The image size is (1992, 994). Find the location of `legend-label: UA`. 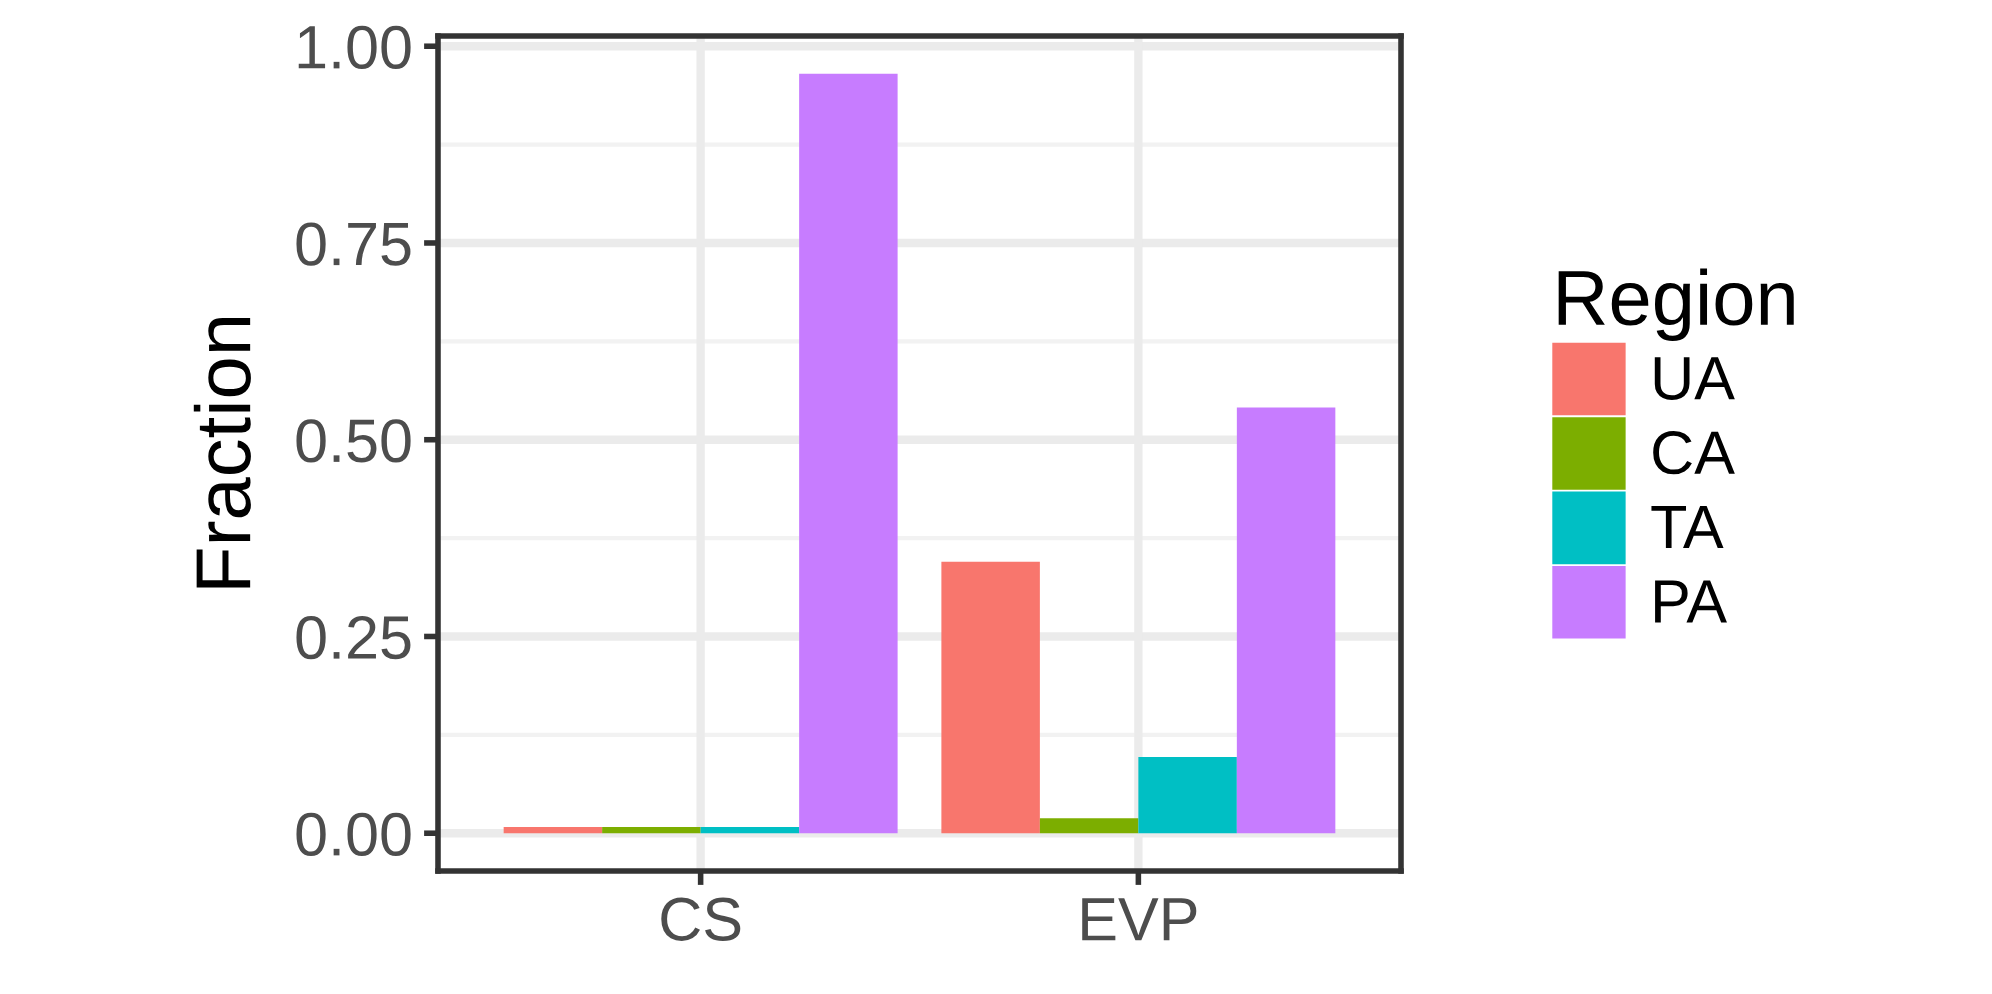

legend-label: UA is located at coordinates (1694, 378).